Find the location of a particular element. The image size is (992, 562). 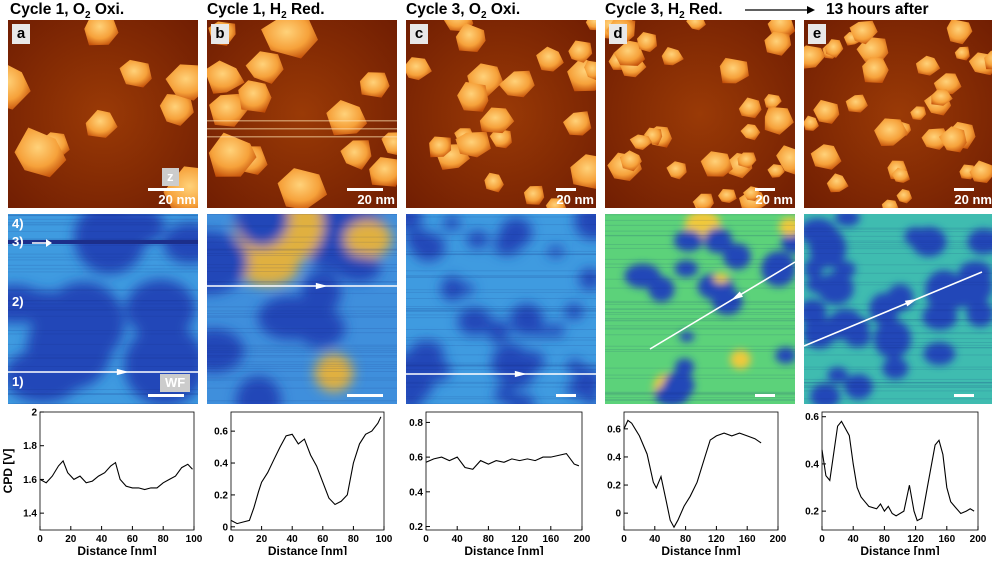

work-function-image-c is located at coordinates (501, 309).